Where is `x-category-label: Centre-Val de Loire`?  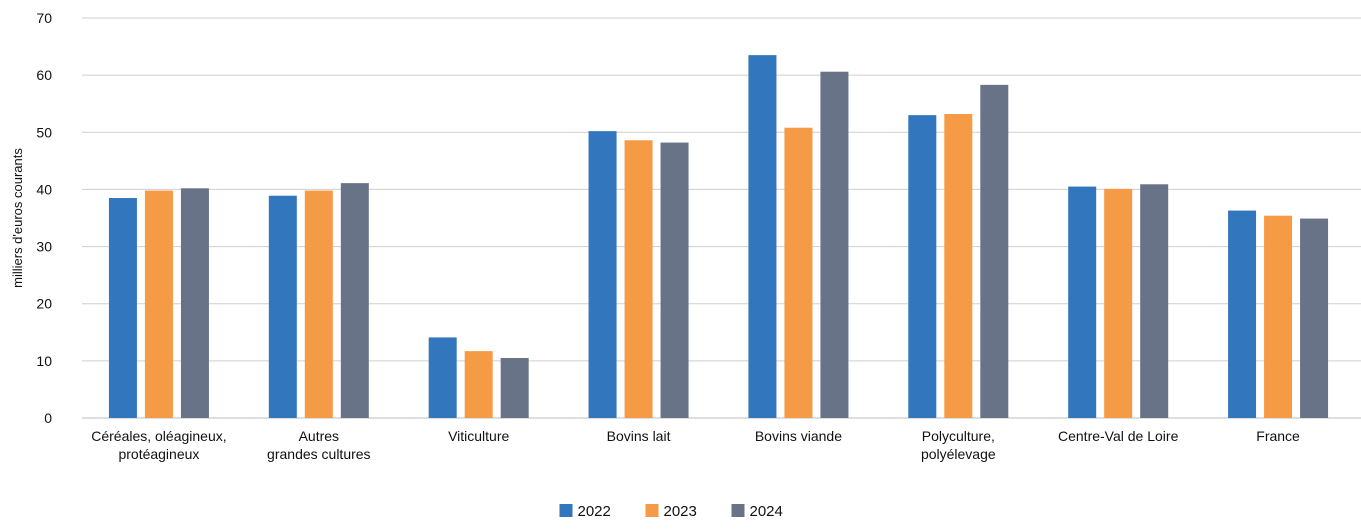 x-category-label: Centre-Val de Loire is located at coordinates (1118, 436).